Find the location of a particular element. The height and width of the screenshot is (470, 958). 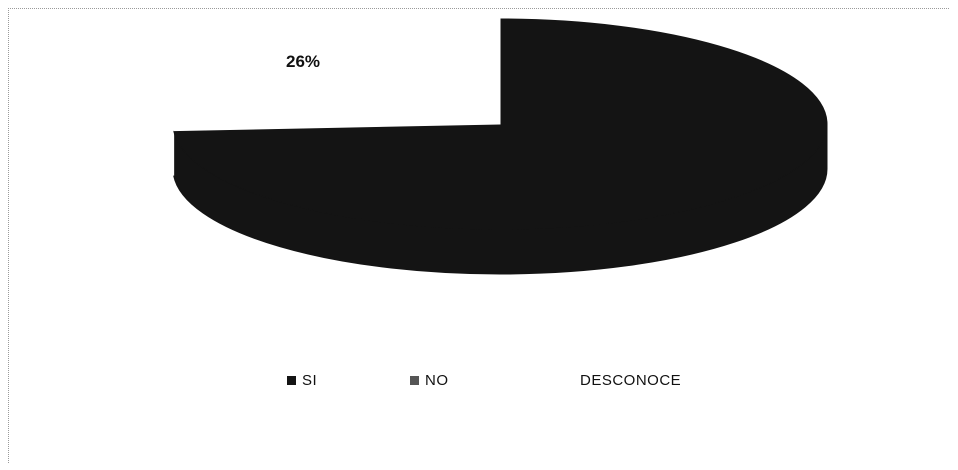

legend-item-desconoce: DESCONOCE is located at coordinates (630, 380).